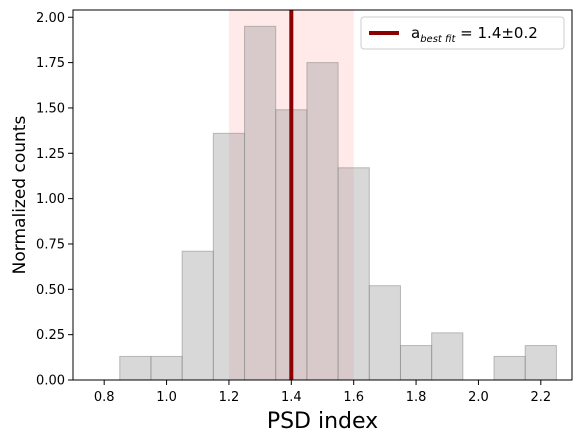 The height and width of the screenshot is (443, 581). What do you see at coordinates (50, 108) in the screenshot?
I see `y-tick-label-6: 1.50` at bounding box center [50, 108].